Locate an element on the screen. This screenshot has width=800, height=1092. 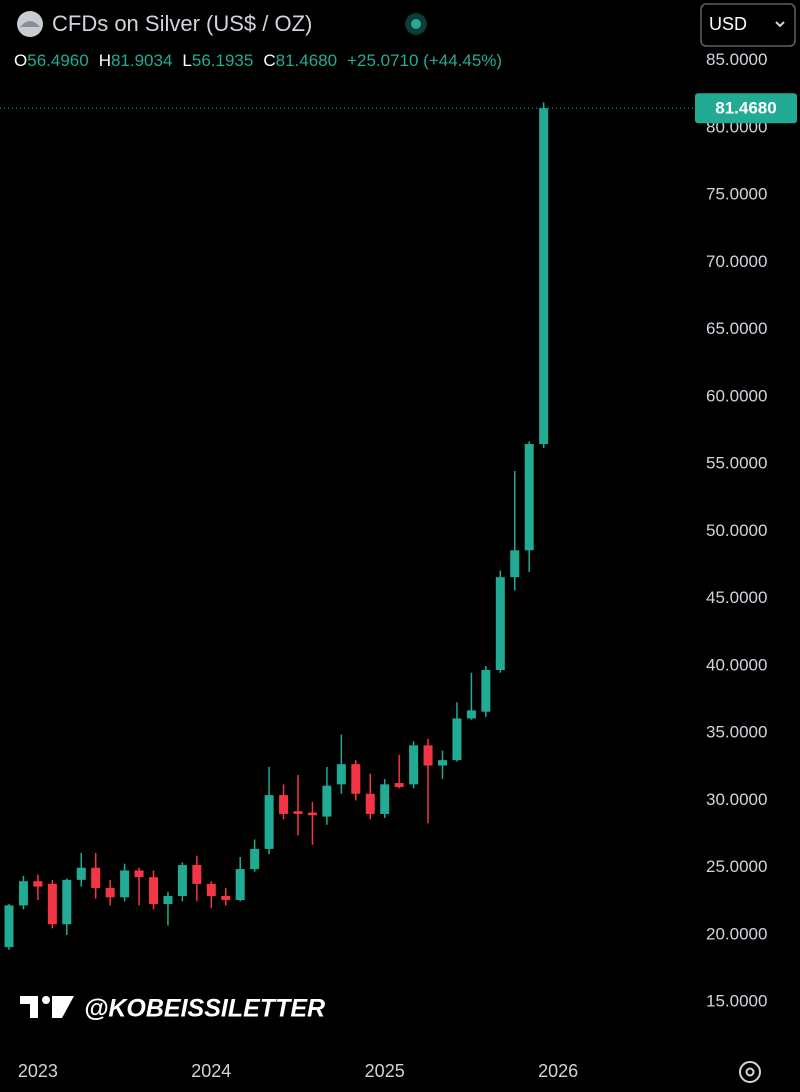
y-tick-label: 45.0000 is located at coordinates (736, 597).